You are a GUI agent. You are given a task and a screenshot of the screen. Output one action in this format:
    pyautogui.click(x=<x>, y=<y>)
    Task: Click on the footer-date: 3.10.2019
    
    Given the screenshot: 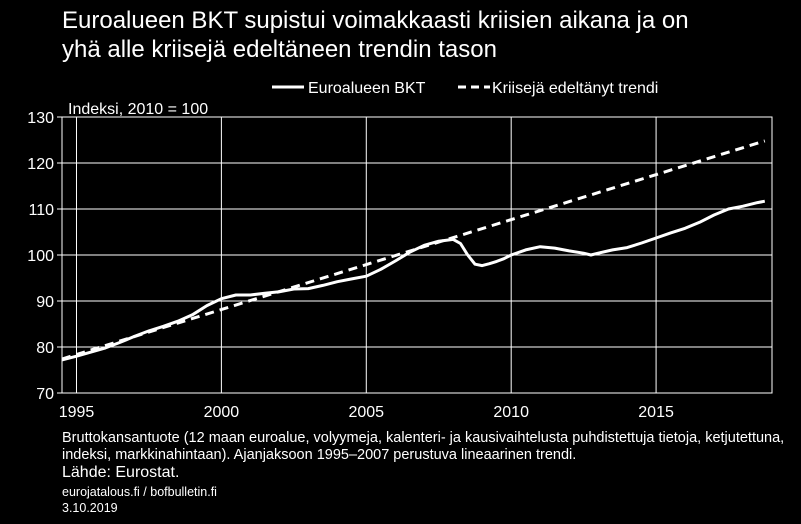 What is the action you would take?
    pyautogui.click(x=90, y=508)
    